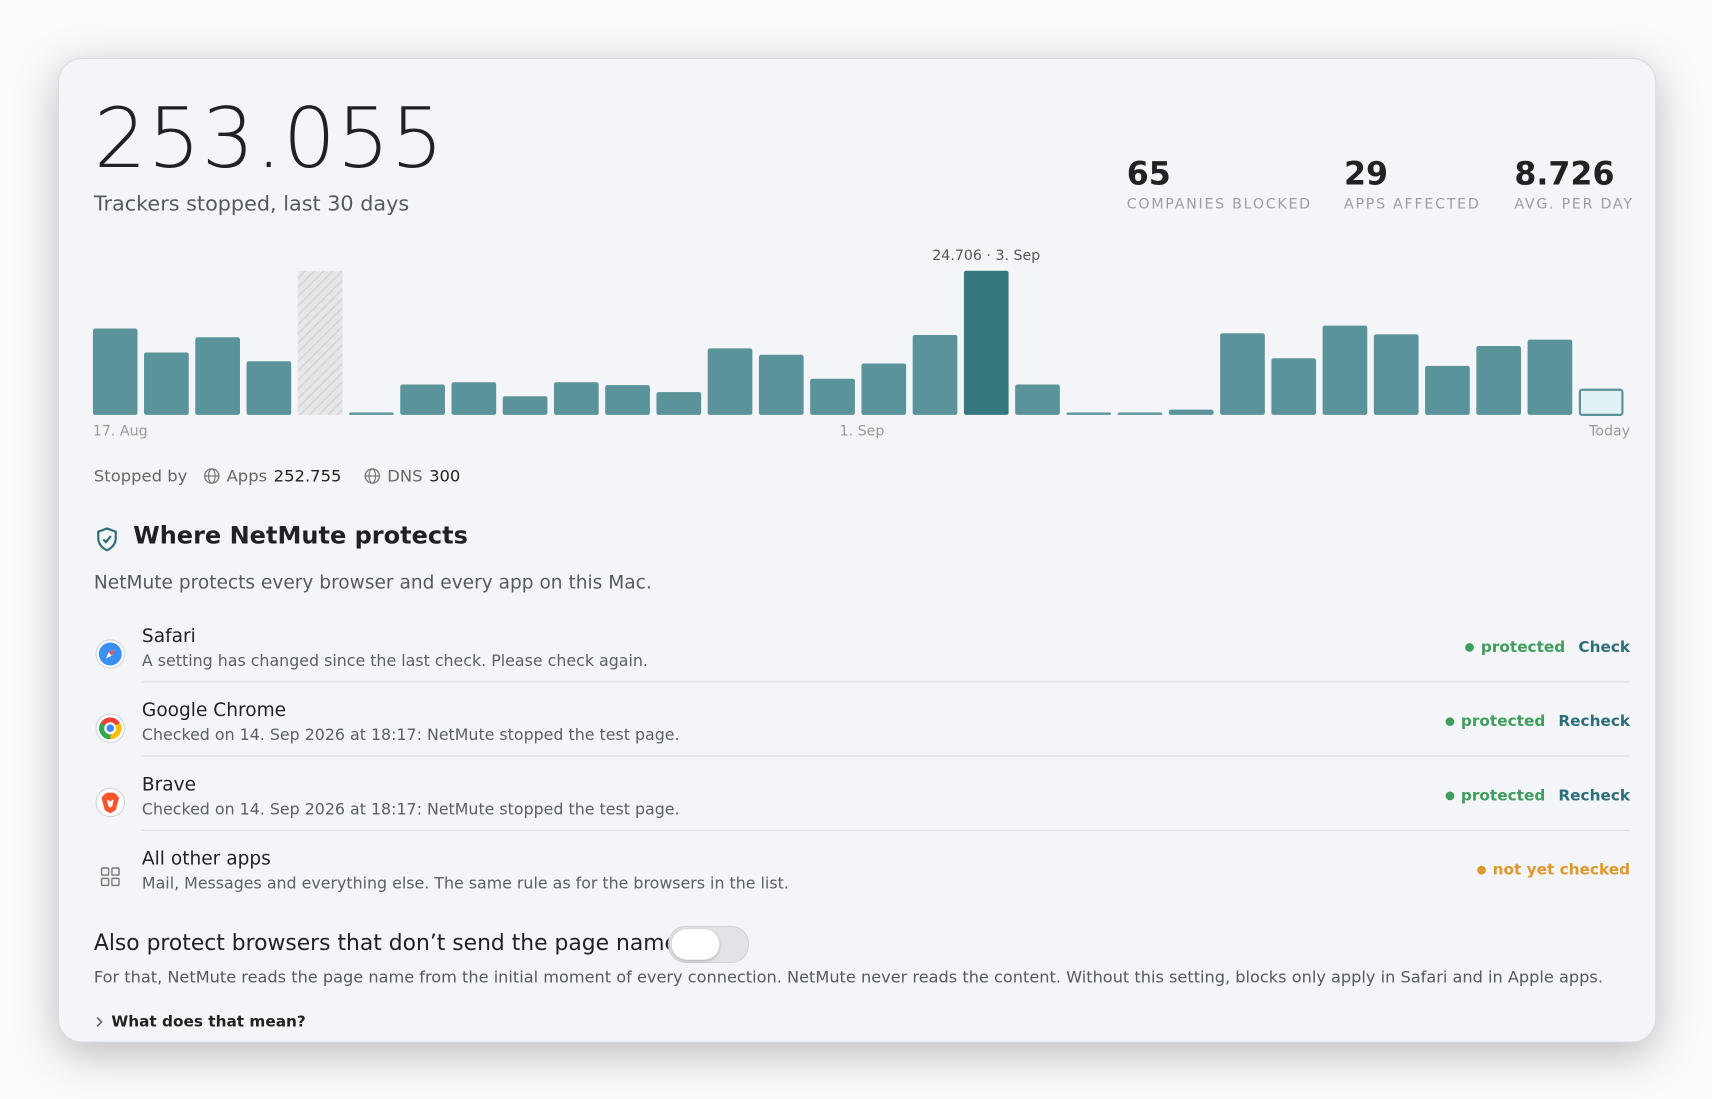 Image resolution: width=1712 pixels, height=1099 pixels. I want to click on bar-today, so click(1601, 402).